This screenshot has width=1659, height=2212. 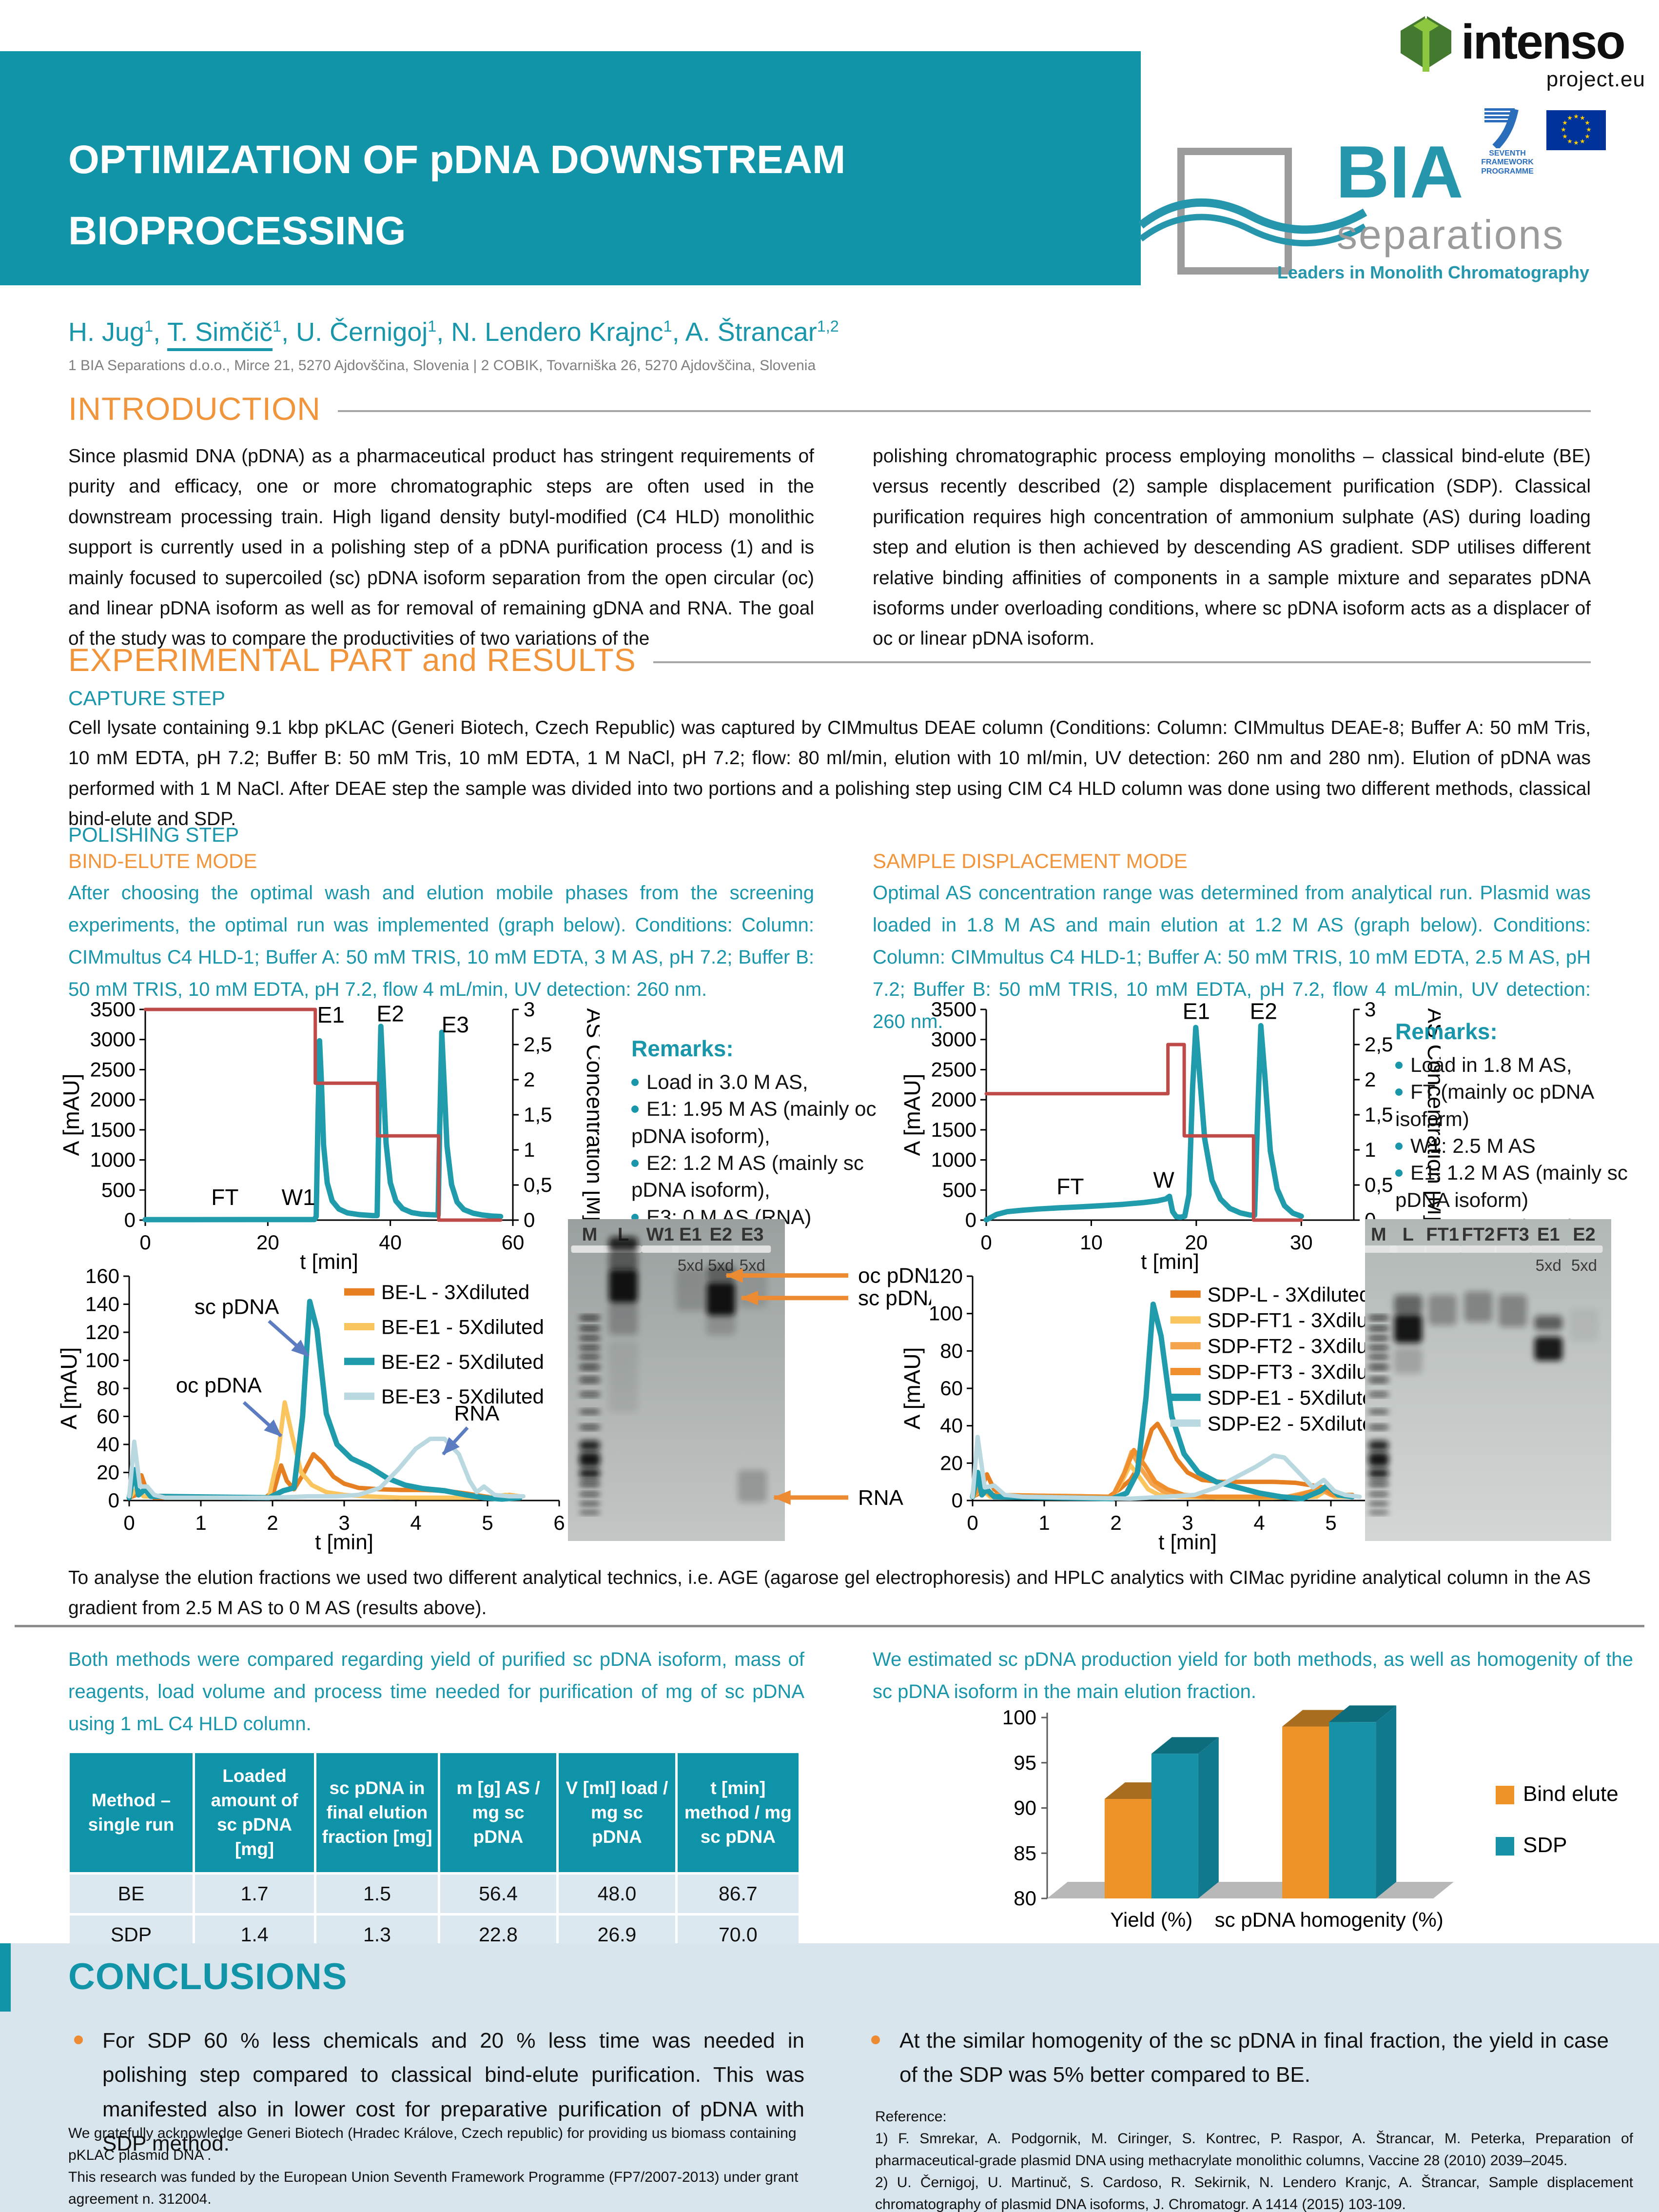 What do you see at coordinates (767, 1081) in the screenshot?
I see `remark-item: Load in 3.0 M AS,` at bounding box center [767, 1081].